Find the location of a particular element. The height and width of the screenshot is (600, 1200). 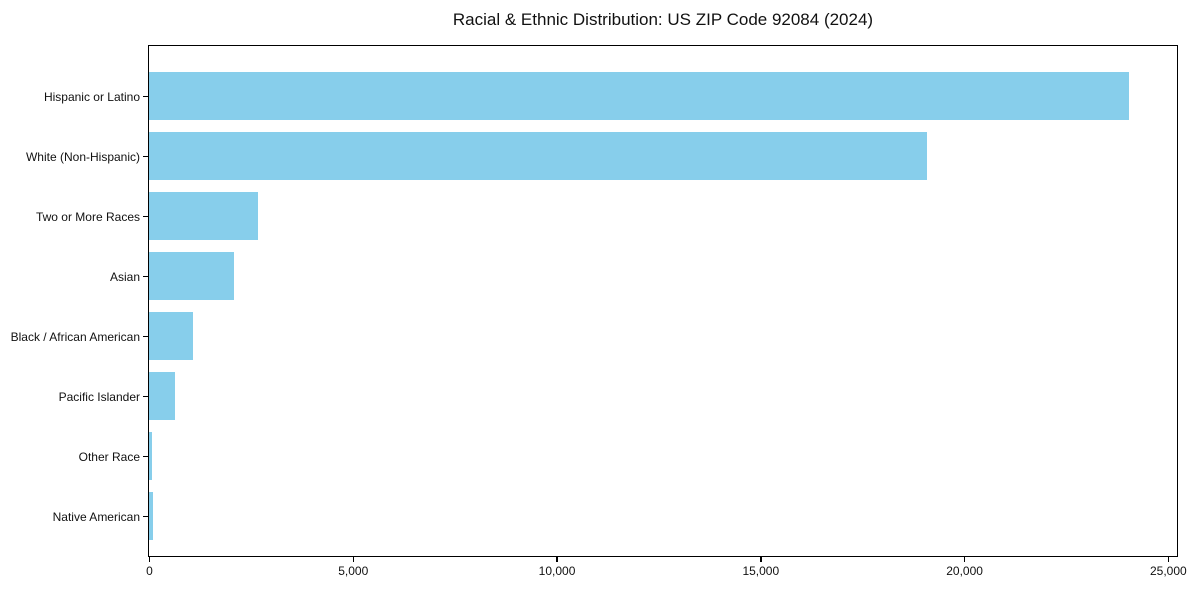

x-axis-label: 0 is located at coordinates (149, 571).